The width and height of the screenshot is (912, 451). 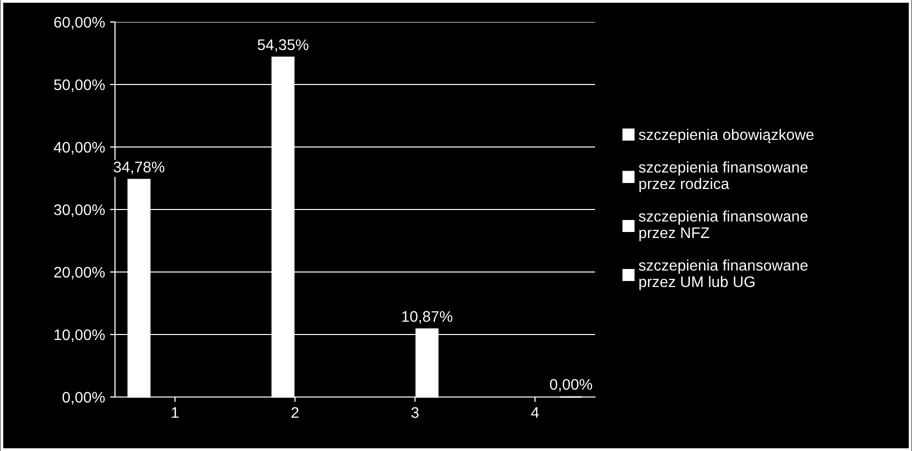 I want to click on y-tick-label: 60,00%, so click(x=79, y=23).